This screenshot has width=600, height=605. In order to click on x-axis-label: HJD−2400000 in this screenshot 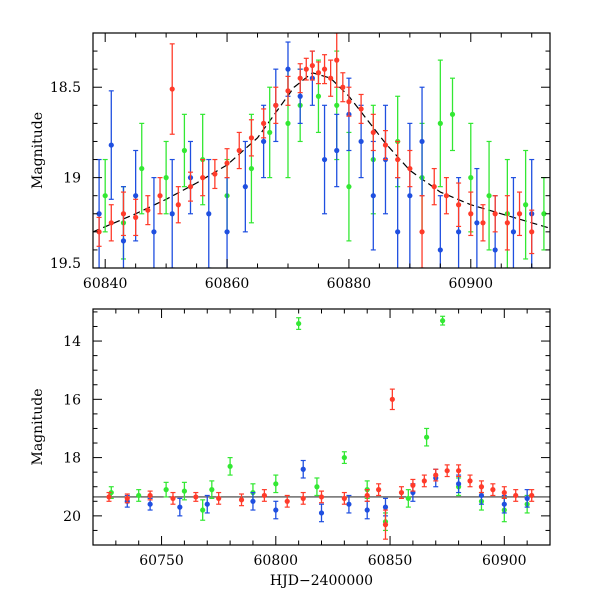, I will do `click(321, 581)`.